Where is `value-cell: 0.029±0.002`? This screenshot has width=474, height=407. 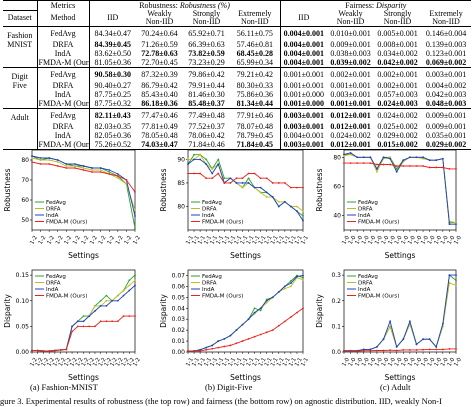
value-cell: 0.029±0.002 is located at coordinates (446, 145).